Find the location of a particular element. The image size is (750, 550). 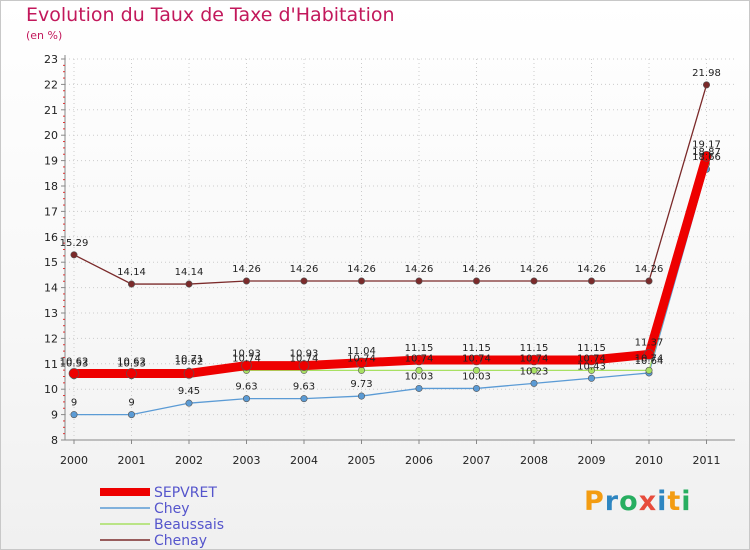

data-label-beaussais: 10.53 is located at coordinates (74, 364).